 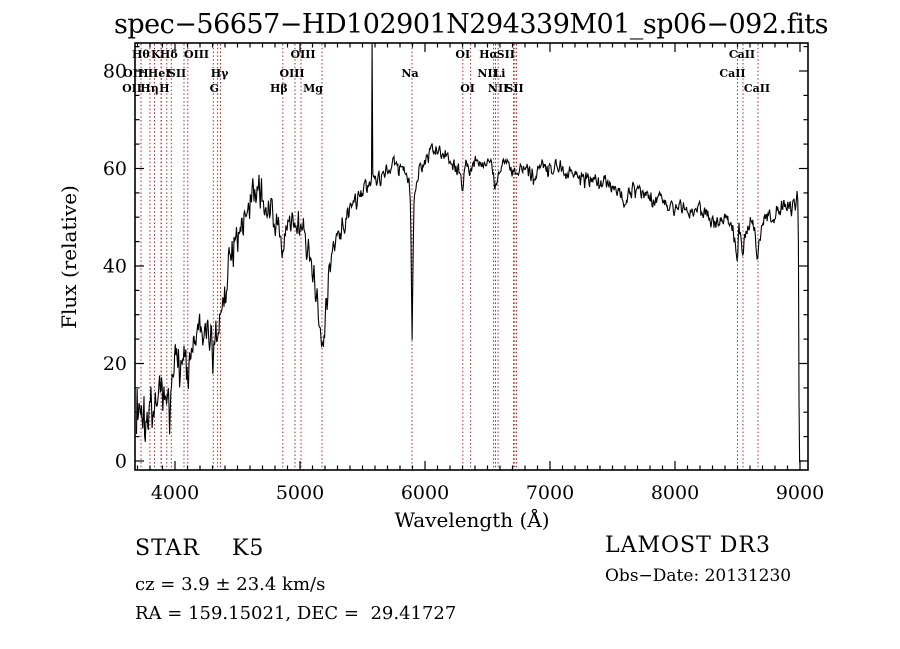 I want to click on x-tick-label: 5000, so click(x=300, y=493).